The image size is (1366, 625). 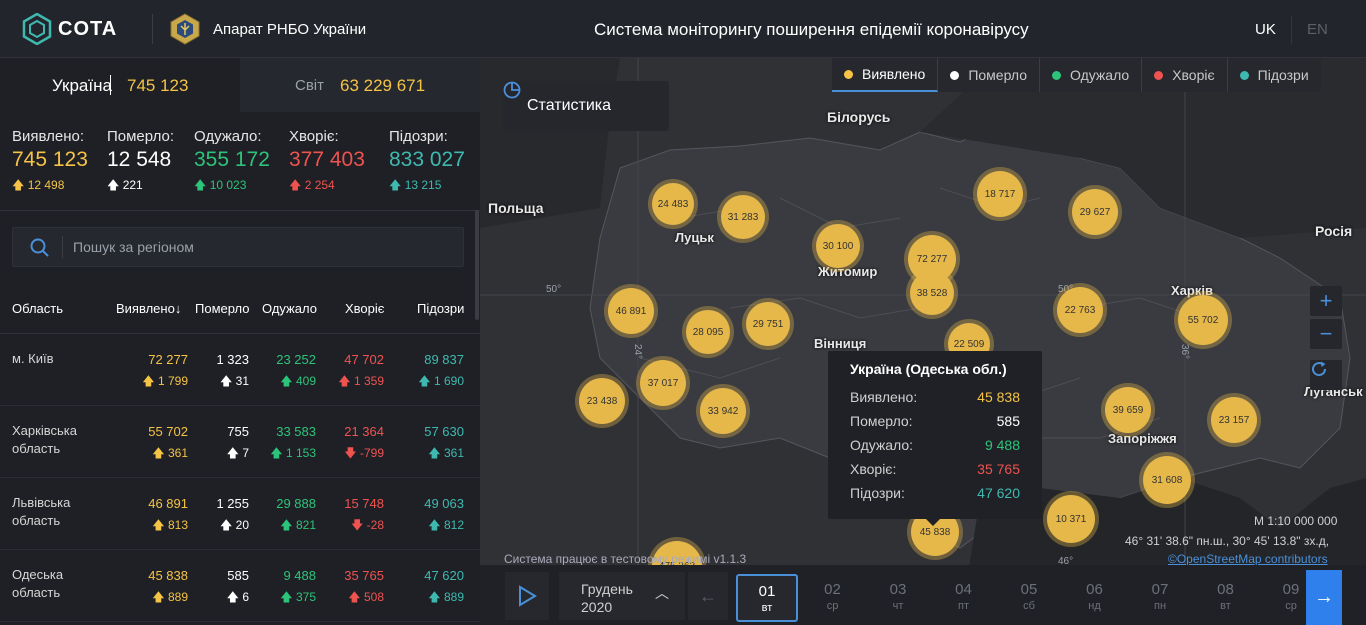 What do you see at coordinates (375, 525) in the screenshot?
I see `cell-delta-value: -28` at bounding box center [375, 525].